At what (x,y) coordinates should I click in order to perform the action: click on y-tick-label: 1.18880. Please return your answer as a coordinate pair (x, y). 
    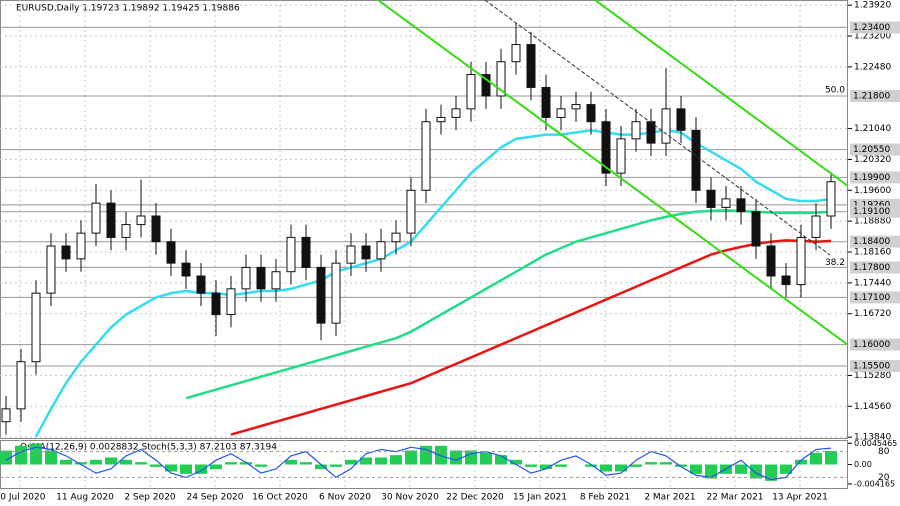
    Looking at the image, I should click on (872, 222).